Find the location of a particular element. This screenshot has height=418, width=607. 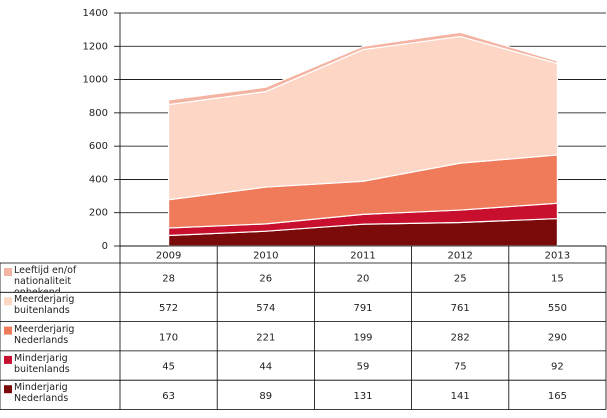

table-value: 26 is located at coordinates (265, 279).